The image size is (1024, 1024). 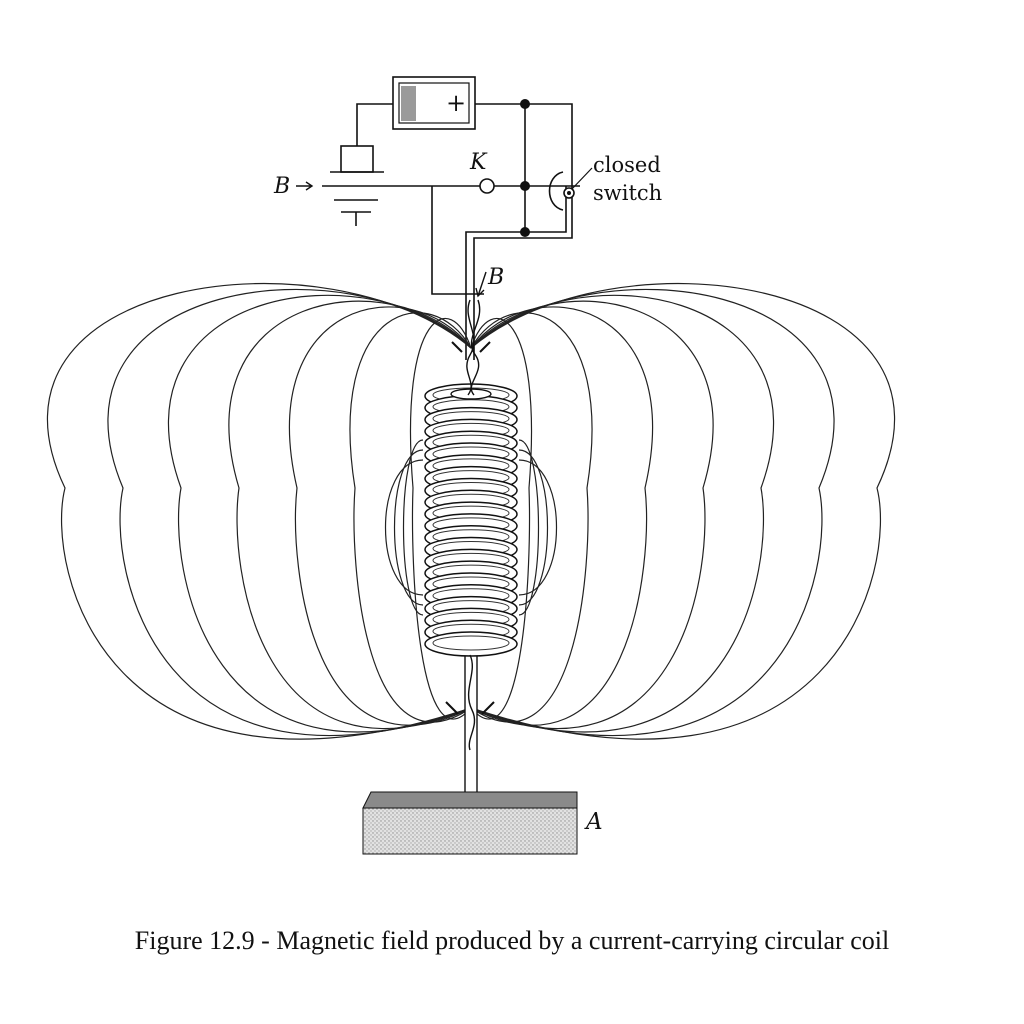 I want to click on battery-plus-label: +, so click(x=456, y=103).